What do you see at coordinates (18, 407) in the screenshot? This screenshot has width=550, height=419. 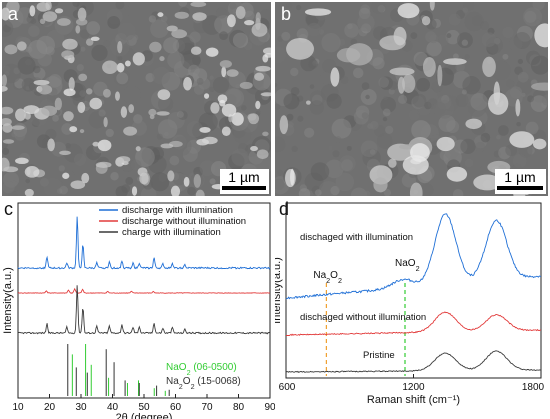 I see `x-tick-label-c: 10` at bounding box center [18, 407].